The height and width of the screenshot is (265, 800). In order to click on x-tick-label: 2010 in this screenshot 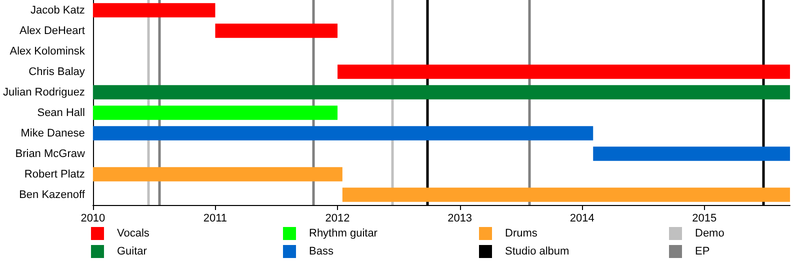, I will do `click(93, 218)`.